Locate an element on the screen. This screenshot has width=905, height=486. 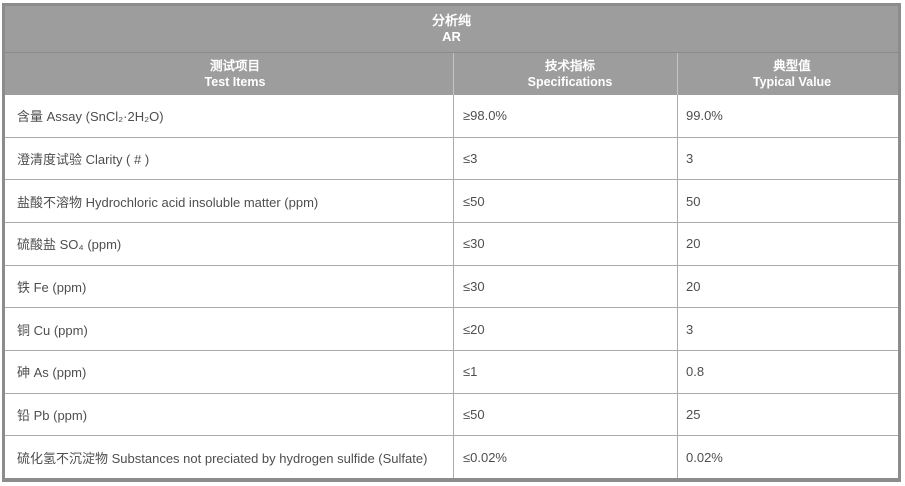
column-header-typical-value: 典型值 Typical Value is located at coordinates (787, 74).